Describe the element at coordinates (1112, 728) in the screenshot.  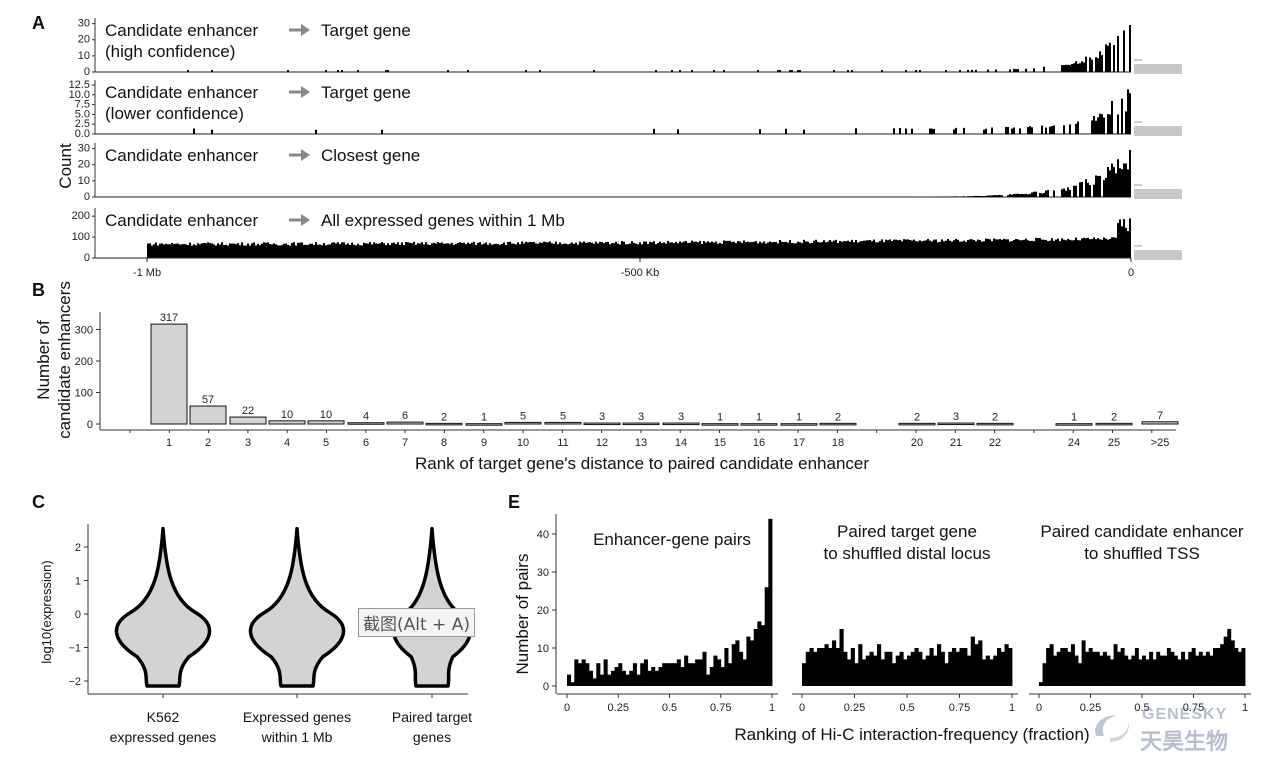
I see `genesky-logo-icon` at that location.